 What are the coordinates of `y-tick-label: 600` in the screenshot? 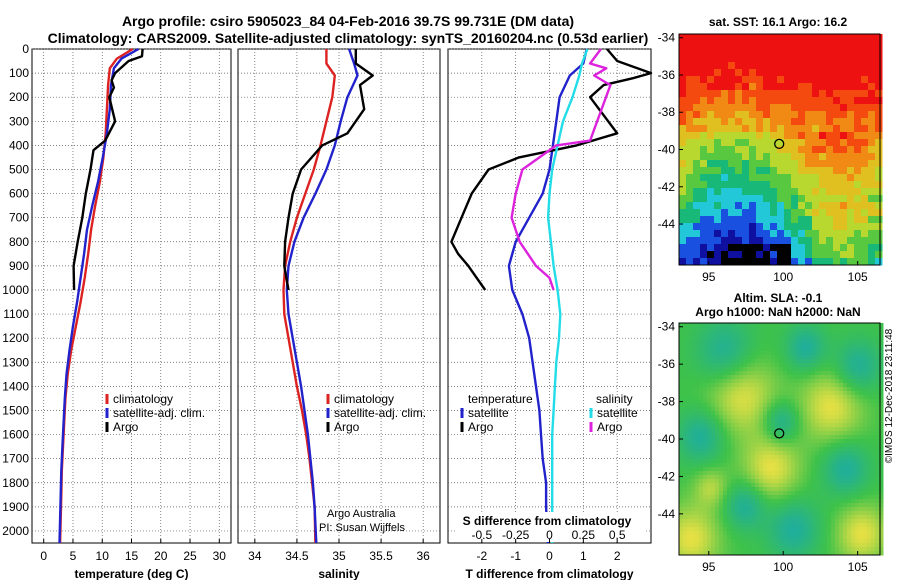 It's located at (19, 194).